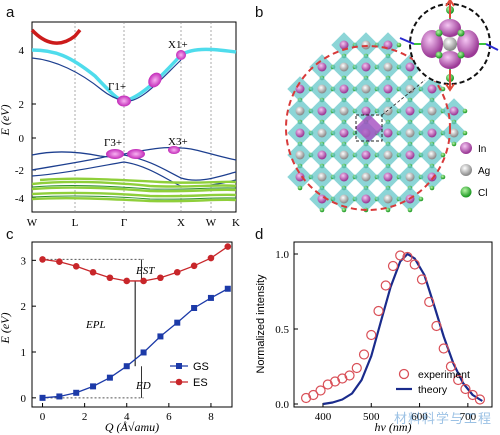 The height and width of the screenshot is (435, 500). I want to click on kpoint-W2: W, so click(211, 223).